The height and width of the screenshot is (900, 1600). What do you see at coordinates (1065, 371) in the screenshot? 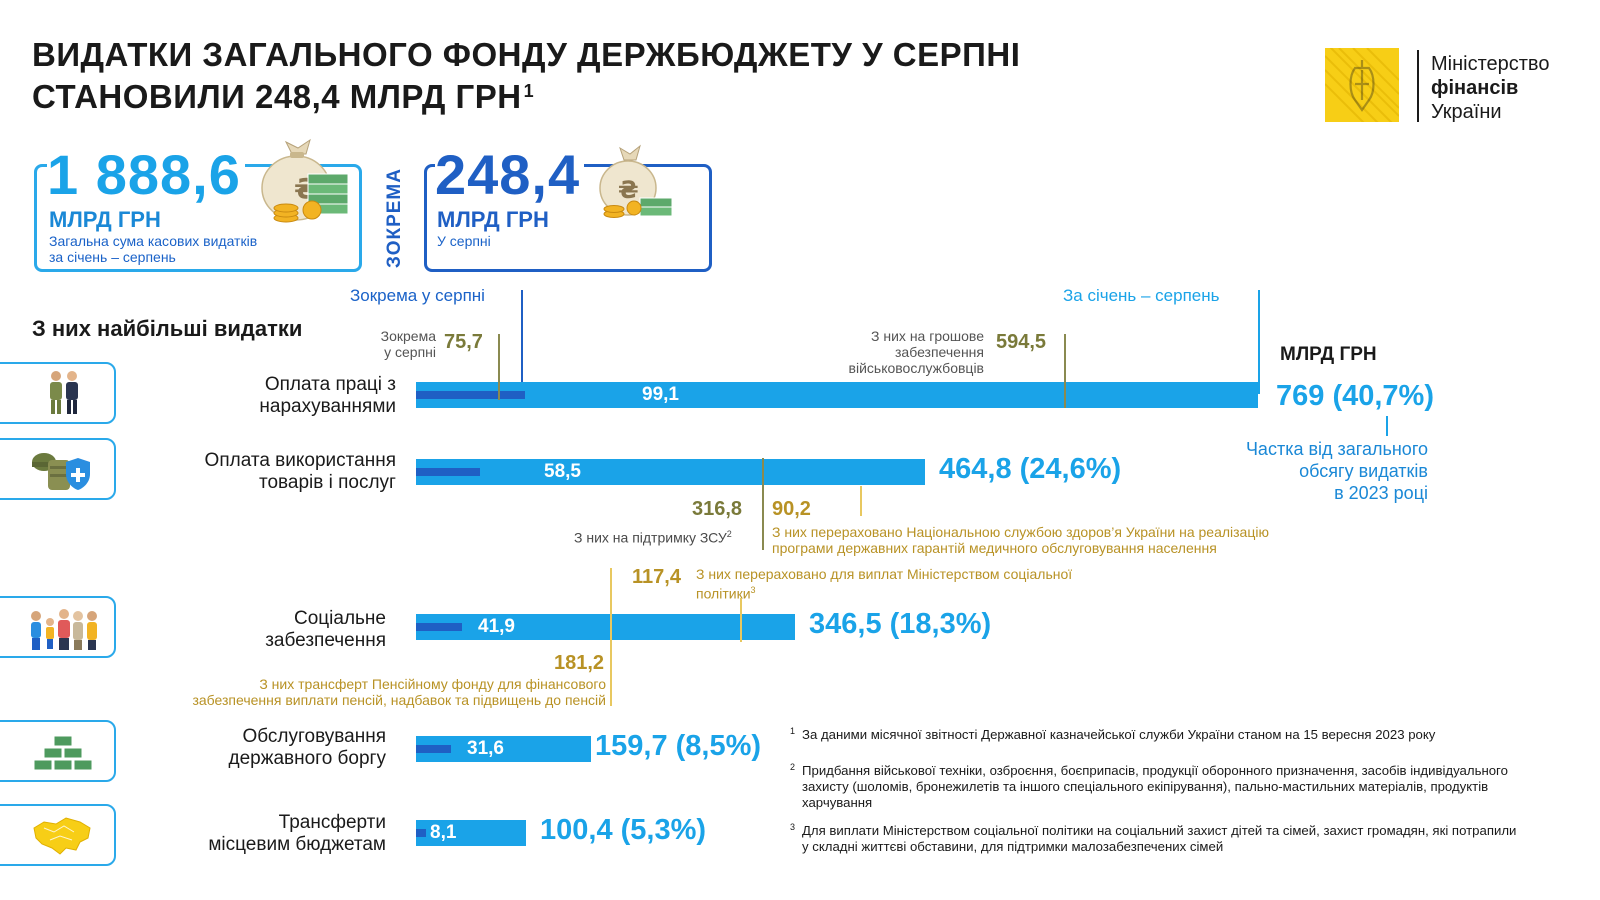
I see `salary-military-marker` at bounding box center [1065, 371].